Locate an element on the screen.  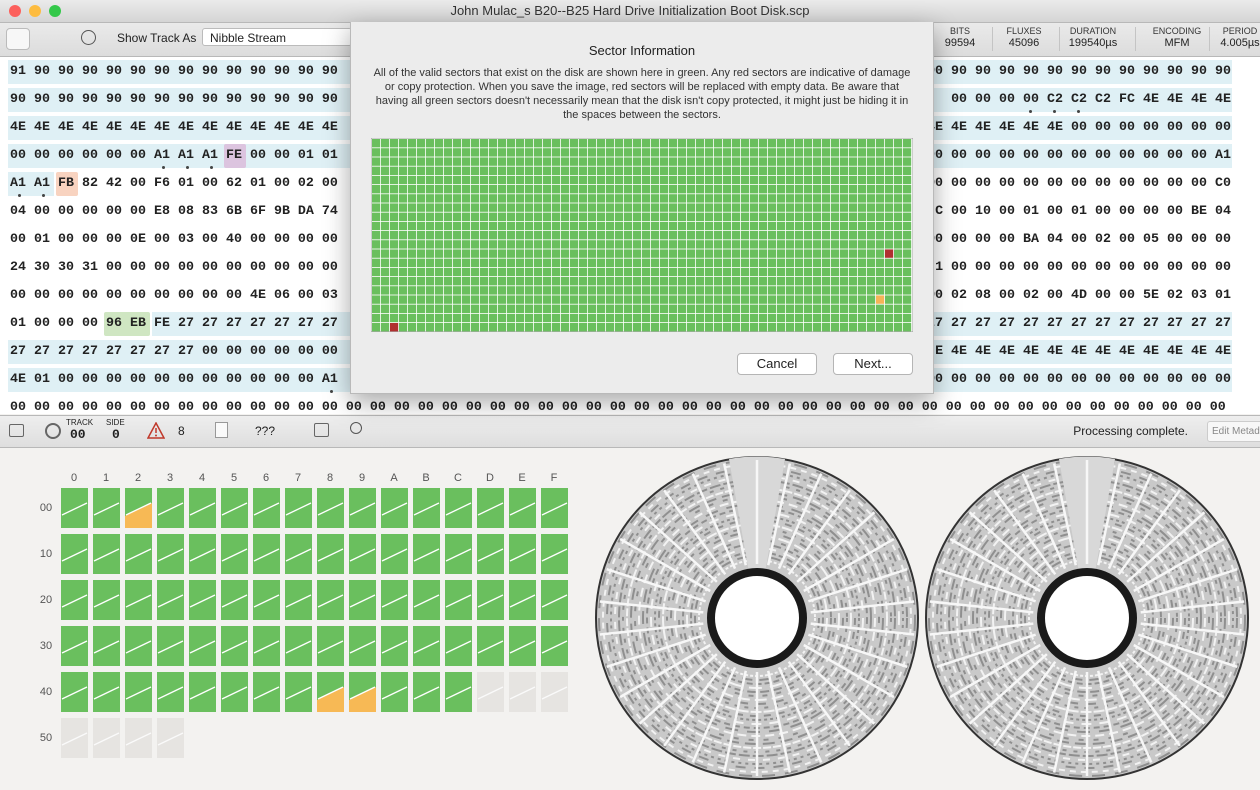
track-label: TRACK is located at coordinates (80, 422).